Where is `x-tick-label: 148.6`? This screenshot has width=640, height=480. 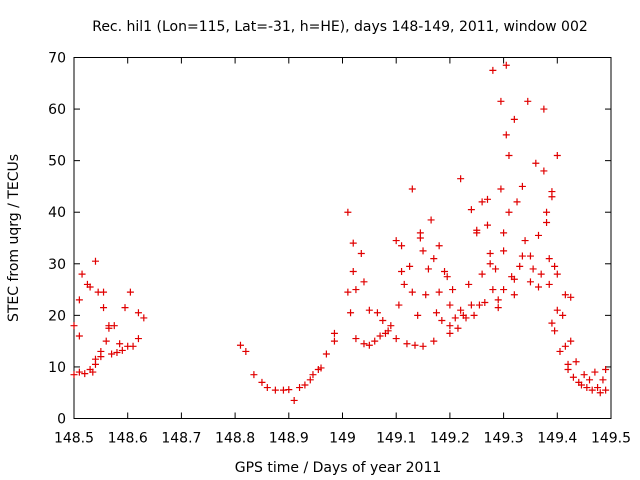
x-tick-label: 148.6 is located at coordinates (128, 439).